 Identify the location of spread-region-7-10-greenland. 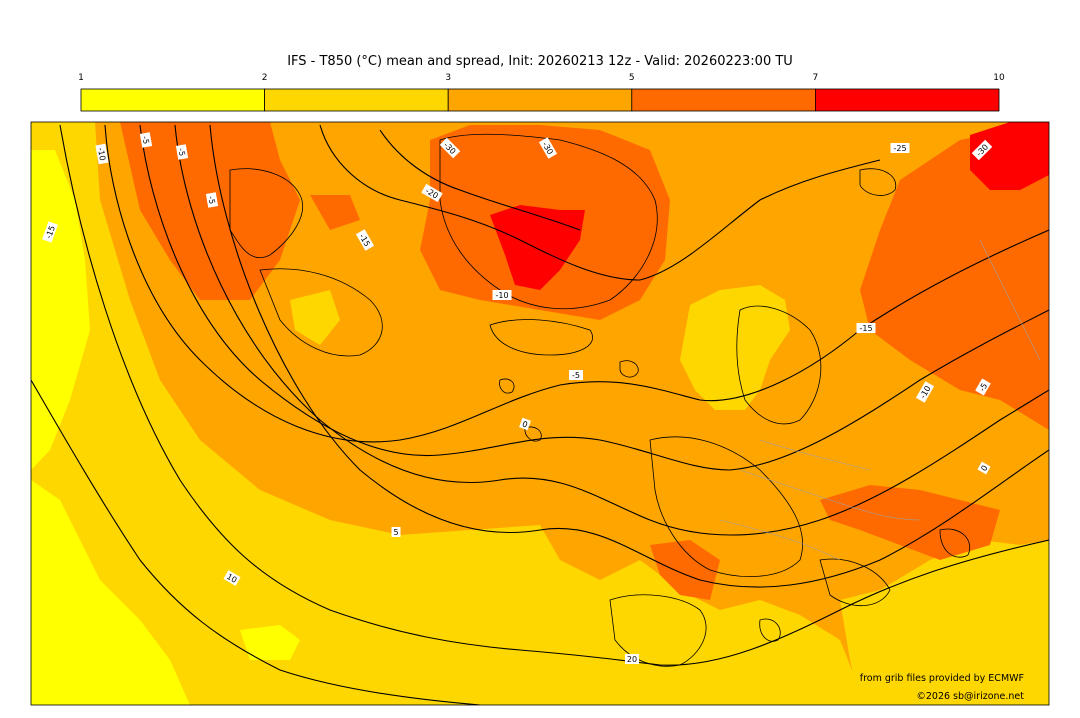
(537, 247).